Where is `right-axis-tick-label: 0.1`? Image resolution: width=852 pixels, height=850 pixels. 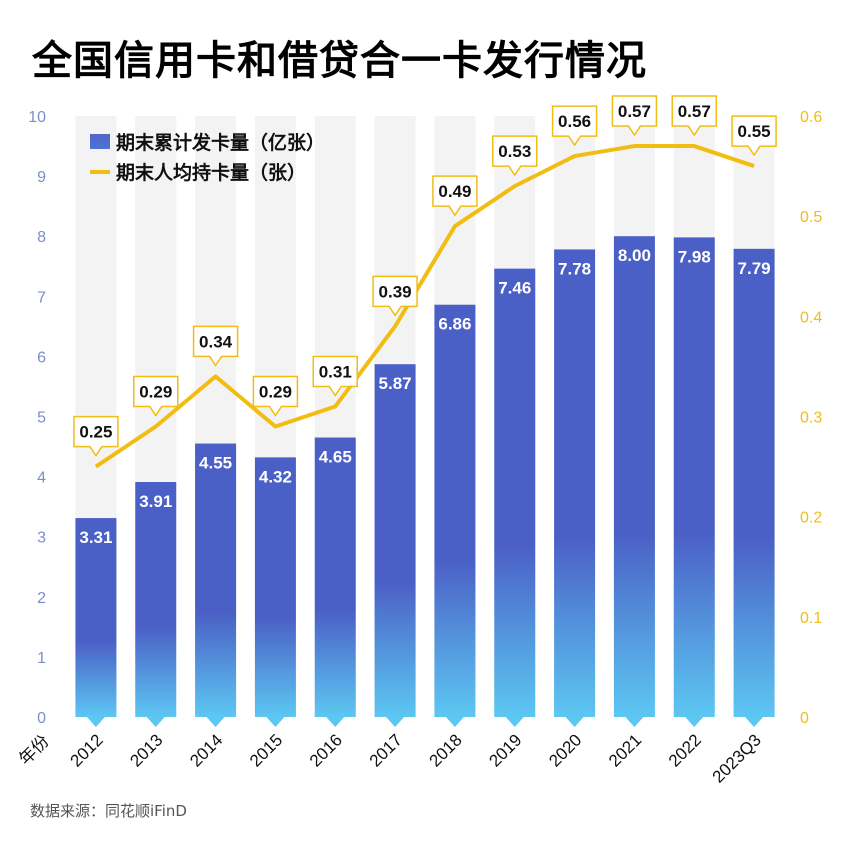
right-axis-tick-label: 0.1 is located at coordinates (811, 618).